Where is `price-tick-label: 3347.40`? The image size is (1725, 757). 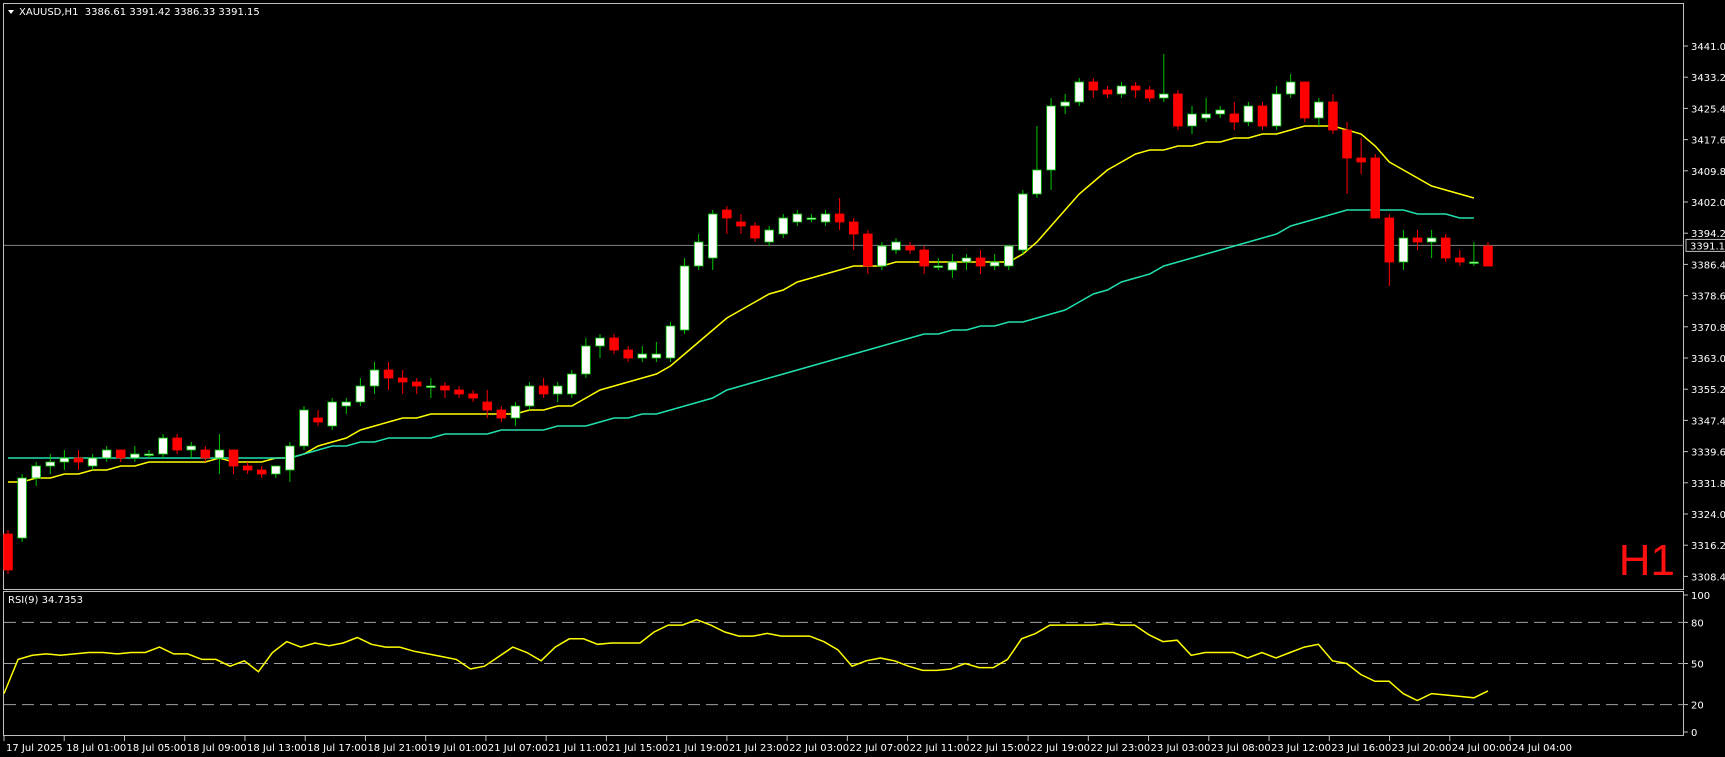
price-tick-label: 3347.40 is located at coordinates (1708, 421).